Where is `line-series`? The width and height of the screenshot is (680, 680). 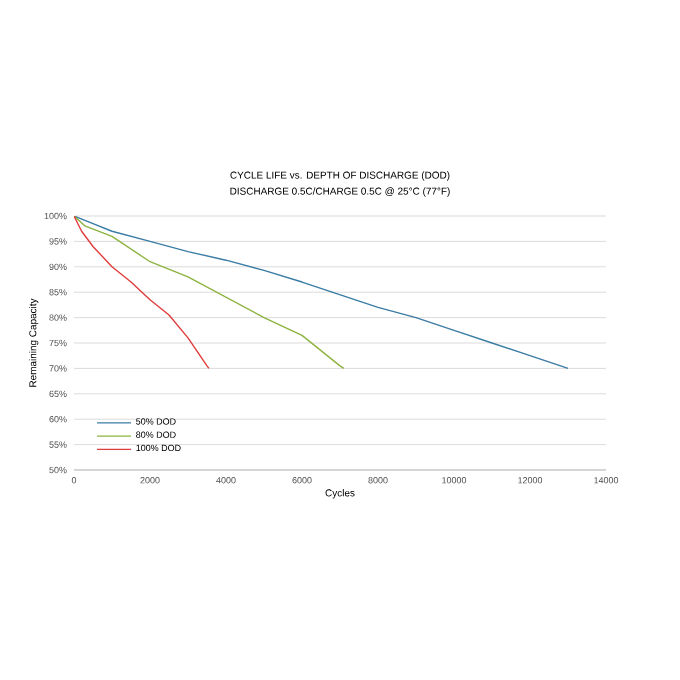 line-series is located at coordinates (142, 293).